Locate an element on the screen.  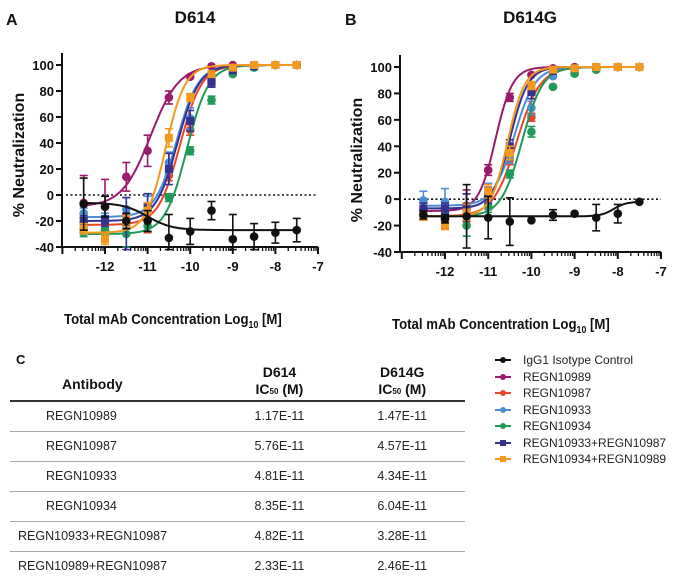
cell-d614g-ic50: 3.28E-11 is located at coordinates (402, 536).